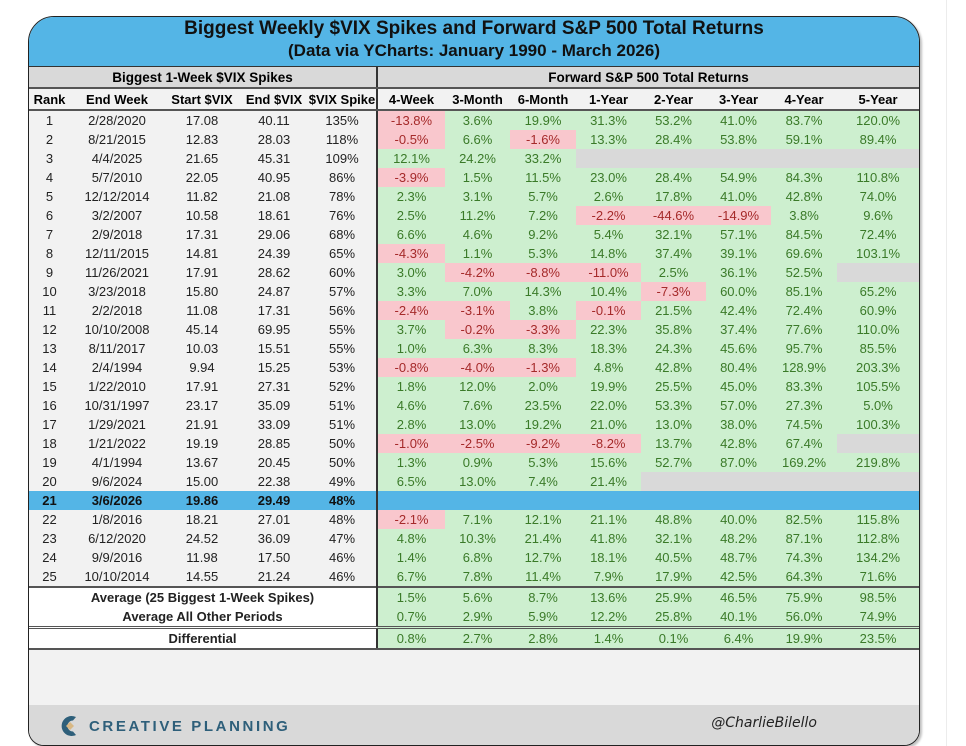  Describe the element at coordinates (804, 386) in the screenshot. I see `table-cell: 83.3%` at that location.